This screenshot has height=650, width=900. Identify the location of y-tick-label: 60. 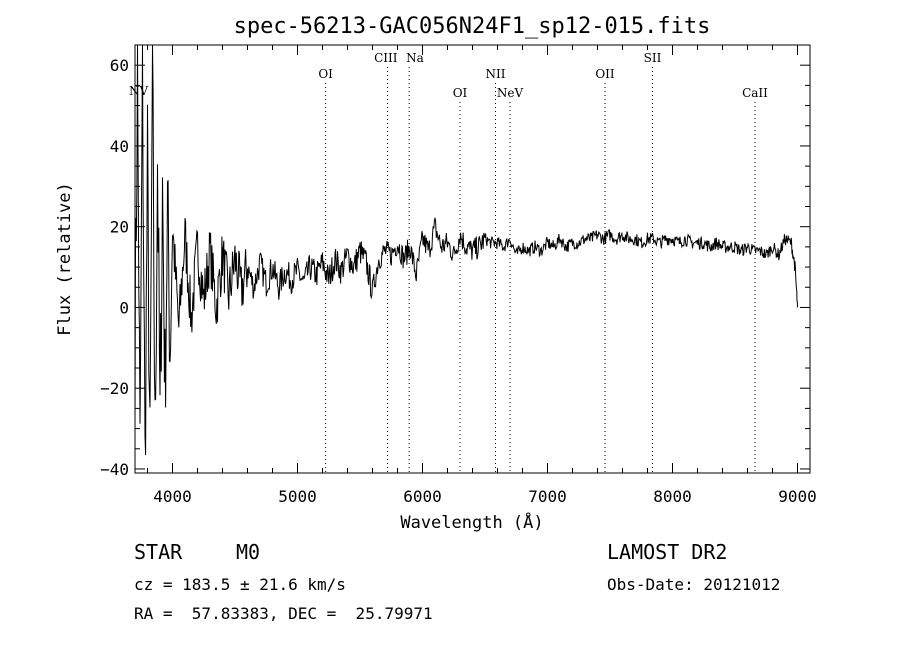
(119, 65).